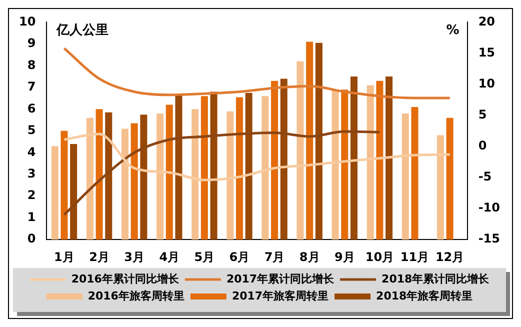 The width and height of the screenshot is (521, 327). What do you see at coordinates (31, 217) in the screenshot?
I see `y-tick-label: 1` at bounding box center [31, 217].